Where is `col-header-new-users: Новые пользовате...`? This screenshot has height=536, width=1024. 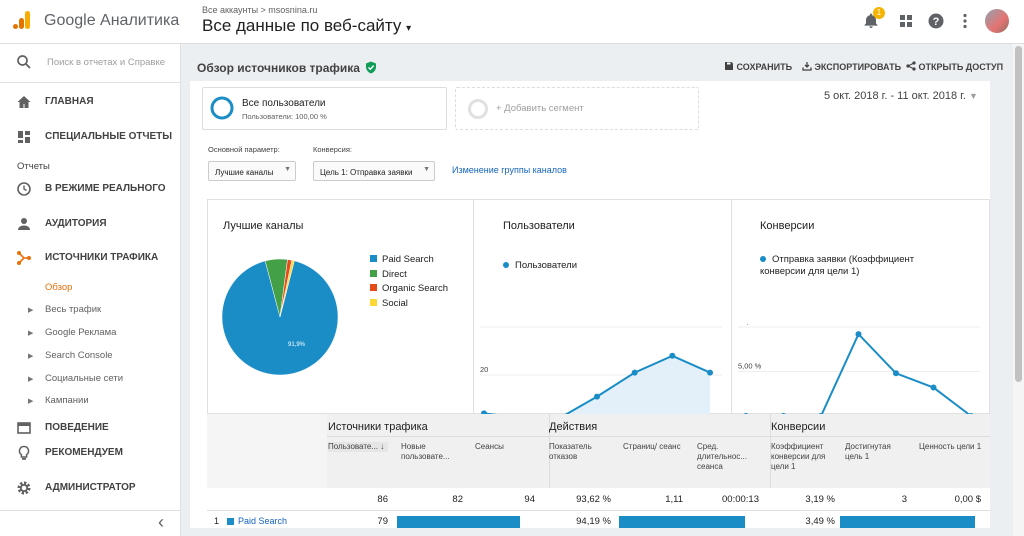 col-header-new-users: Новые пользовате... is located at coordinates (425, 451).